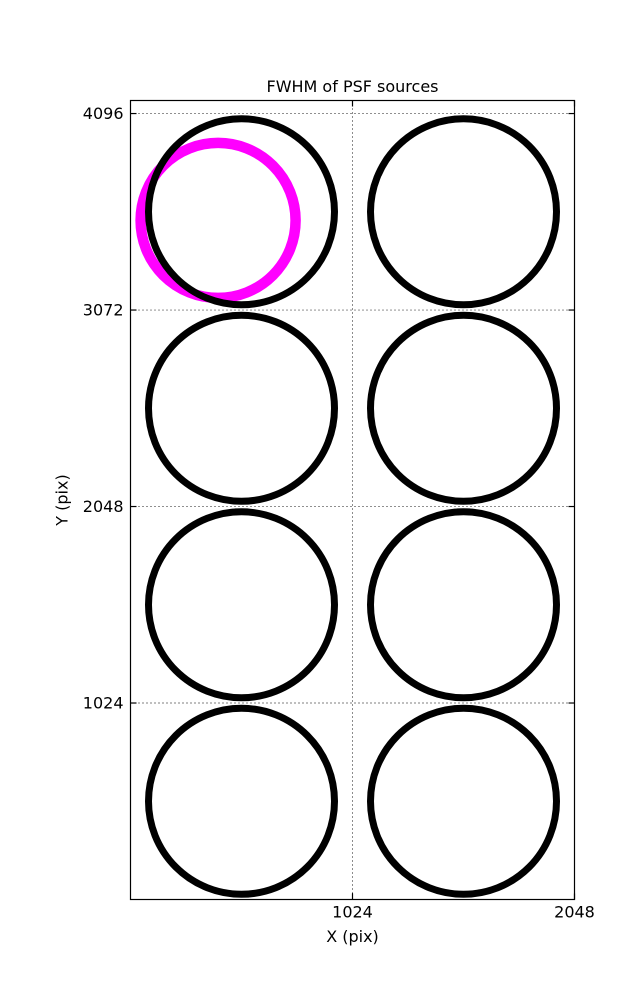 The image size is (637, 1000). Describe the element at coordinates (352, 912) in the screenshot. I see `x-tick-label: 1024` at that location.